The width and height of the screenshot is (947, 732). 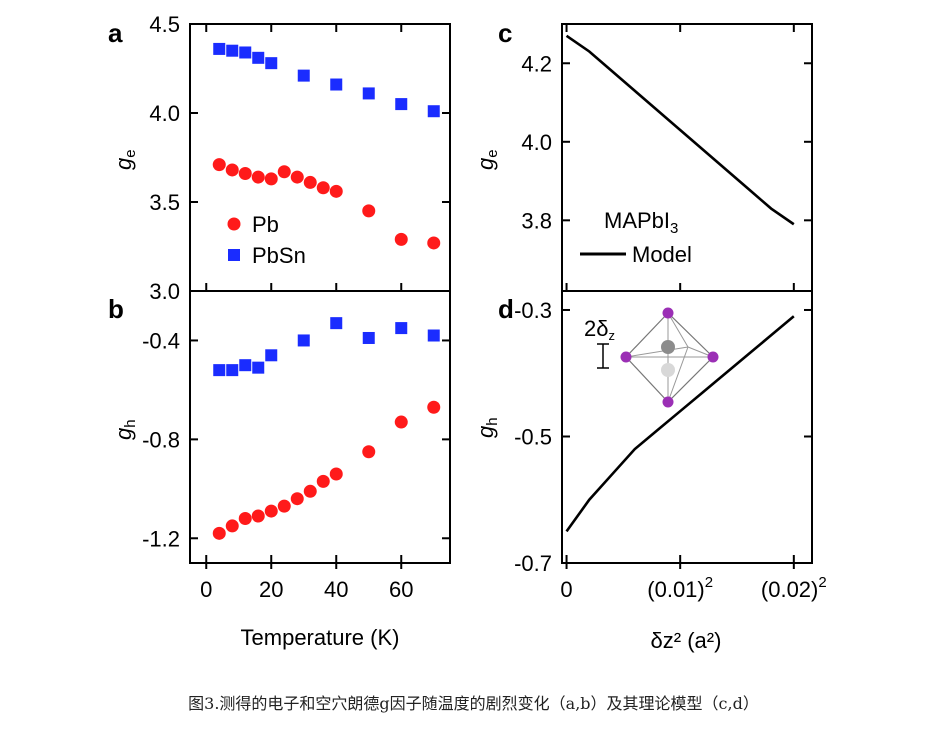 I want to click on panel-c-ytick-label: 4.0, so click(x=536, y=142).